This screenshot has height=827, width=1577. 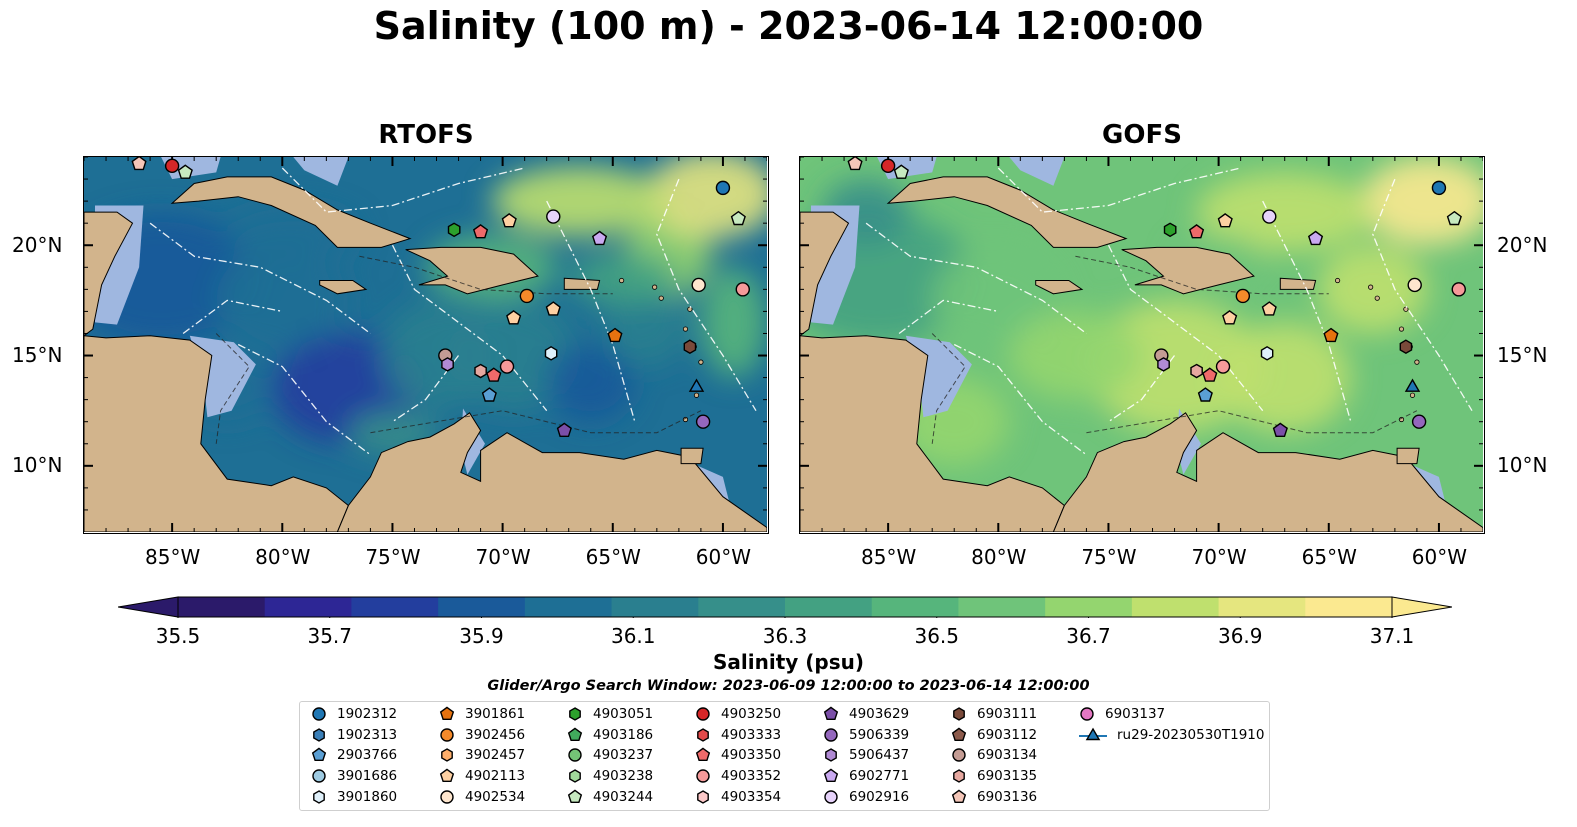 I want to click on legend-label: 6903137, so click(x=1135, y=714).